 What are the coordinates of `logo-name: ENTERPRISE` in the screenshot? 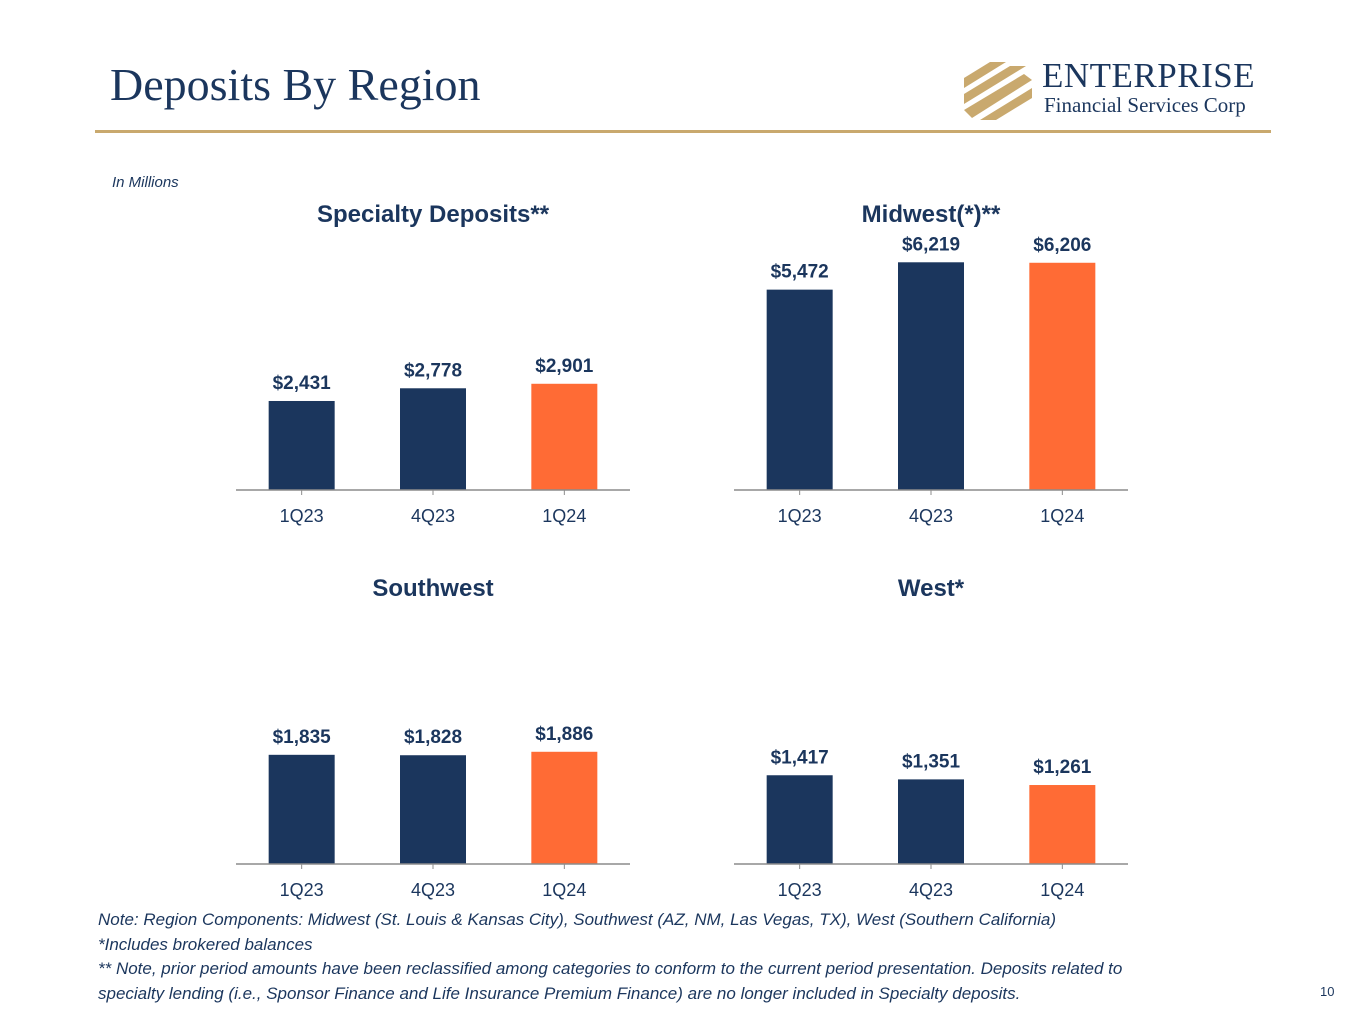 It's located at (1149, 75).